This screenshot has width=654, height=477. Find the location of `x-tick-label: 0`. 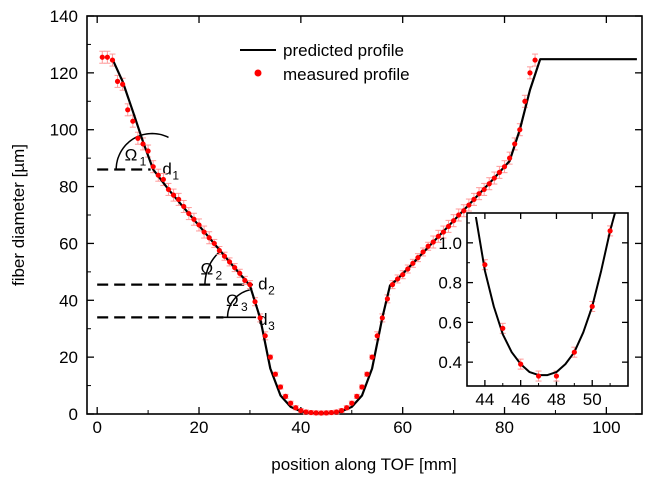

x-tick-label: 0 is located at coordinates (96, 427).